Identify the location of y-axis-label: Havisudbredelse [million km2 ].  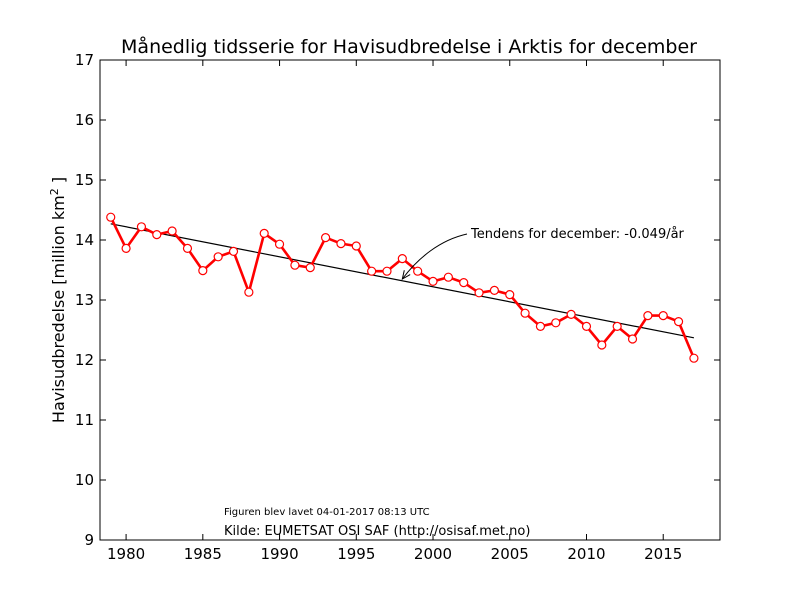
(58, 300).